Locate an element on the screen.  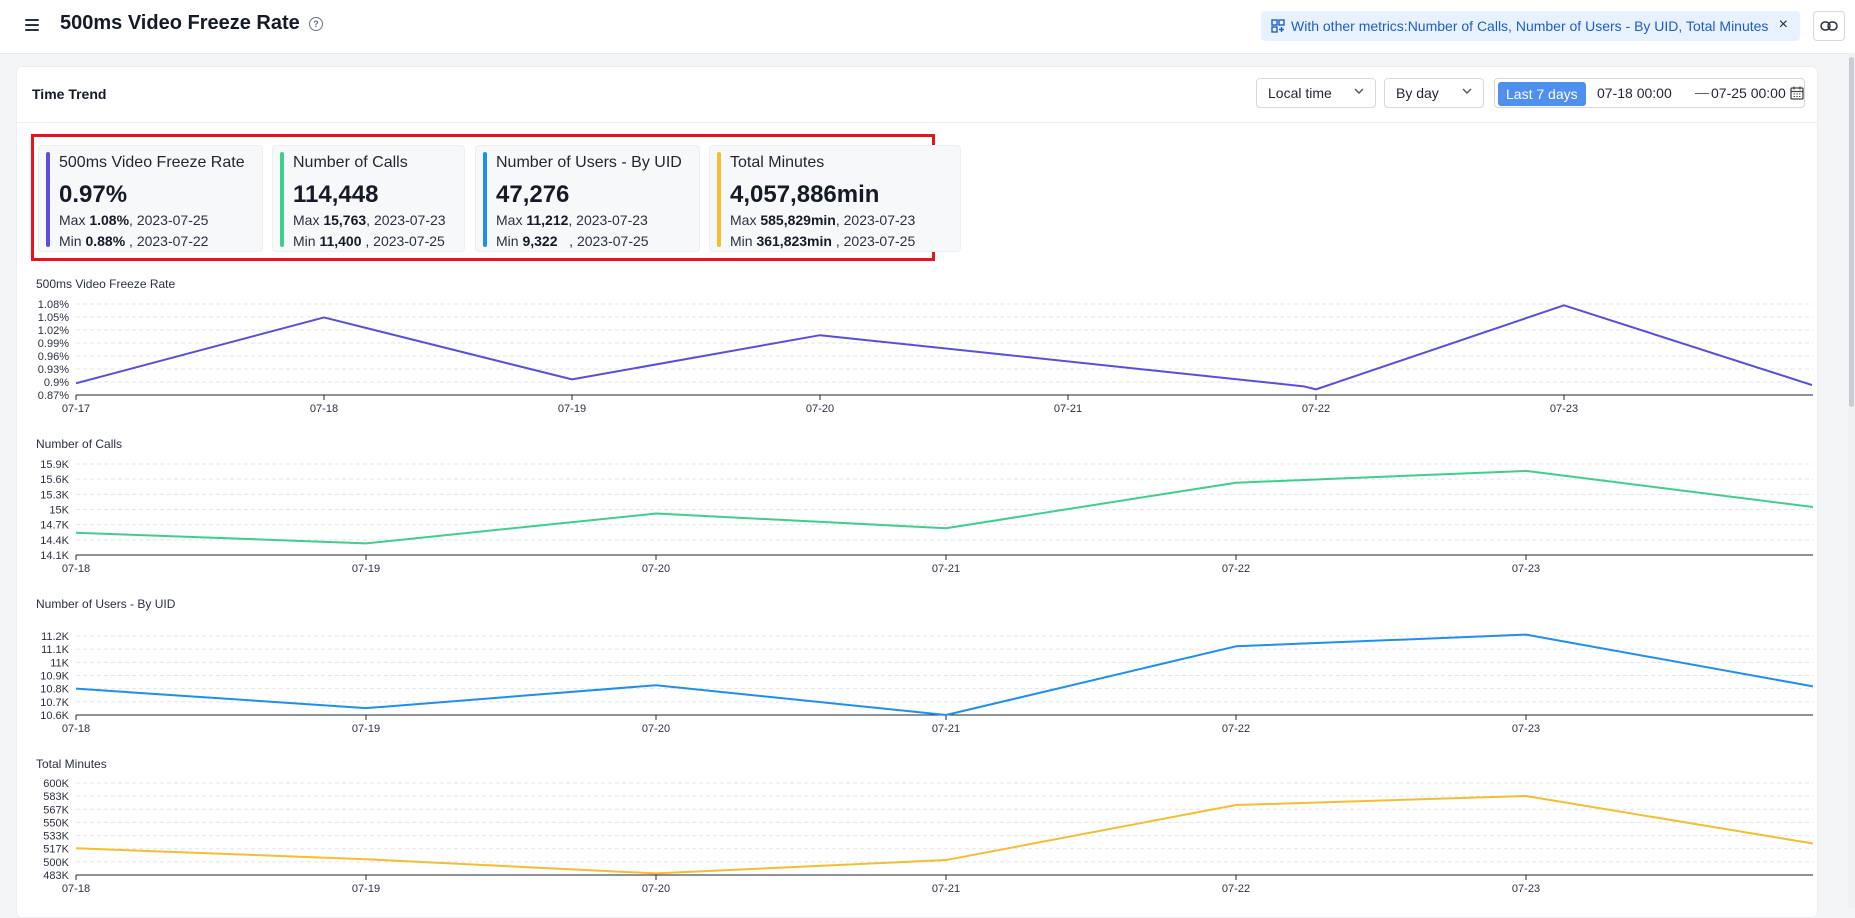
y-tick-label: 483K is located at coordinates (56, 876).